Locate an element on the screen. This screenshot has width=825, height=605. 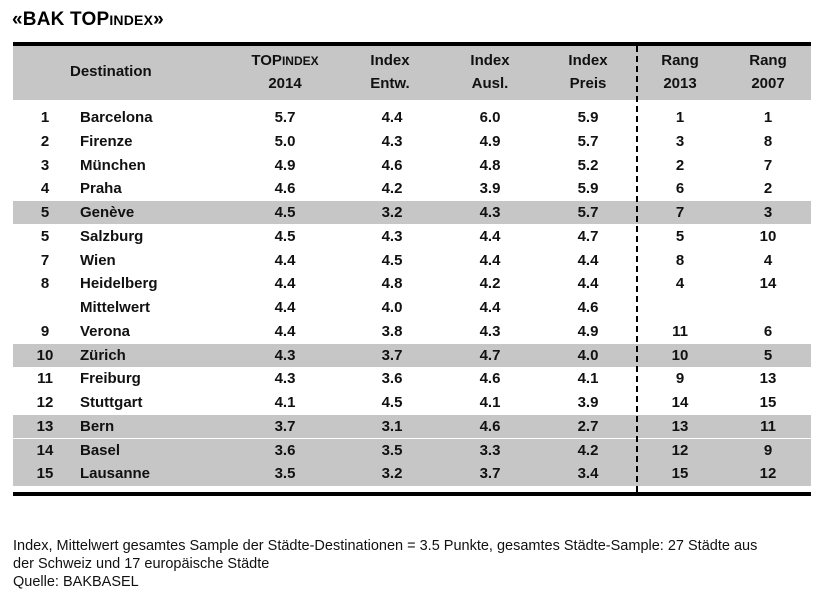
cell-rang-2007: 5 is located at coordinates (768, 355).